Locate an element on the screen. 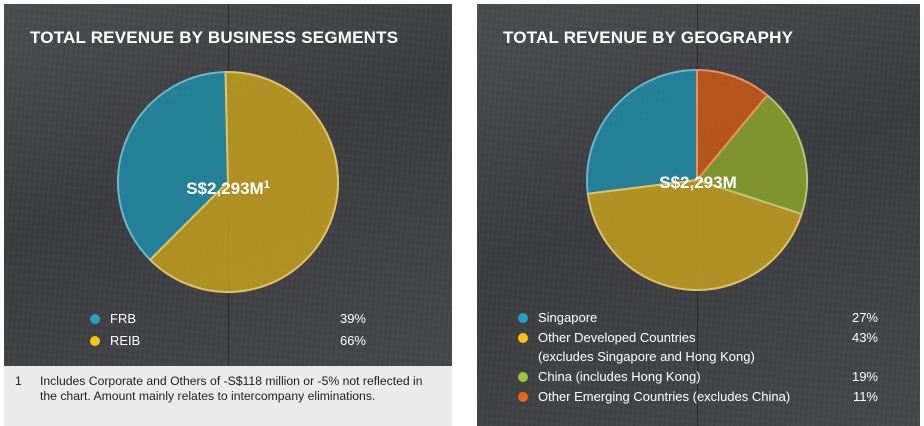  singapore-color-dot is located at coordinates (523, 318).